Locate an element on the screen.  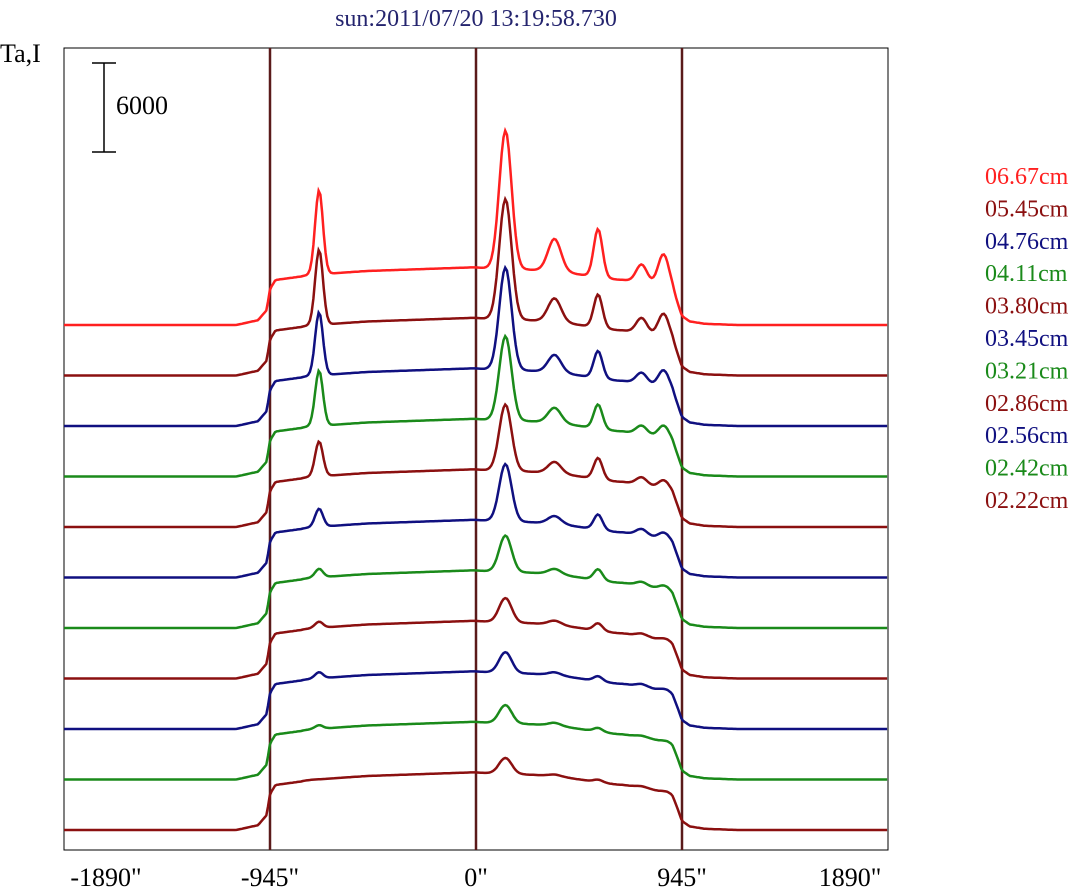
series-line-02.86cm is located at coordinates (476, 638).